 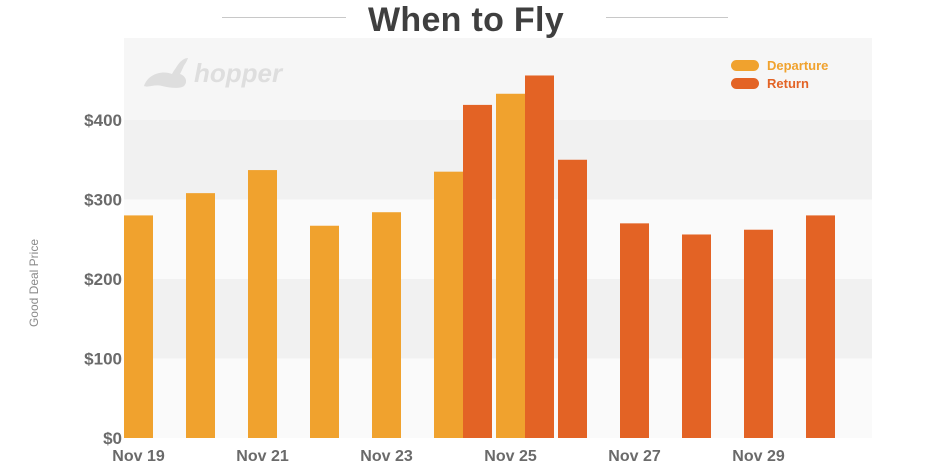 What do you see at coordinates (788, 83) in the screenshot?
I see `legend-label-return: Return` at bounding box center [788, 83].